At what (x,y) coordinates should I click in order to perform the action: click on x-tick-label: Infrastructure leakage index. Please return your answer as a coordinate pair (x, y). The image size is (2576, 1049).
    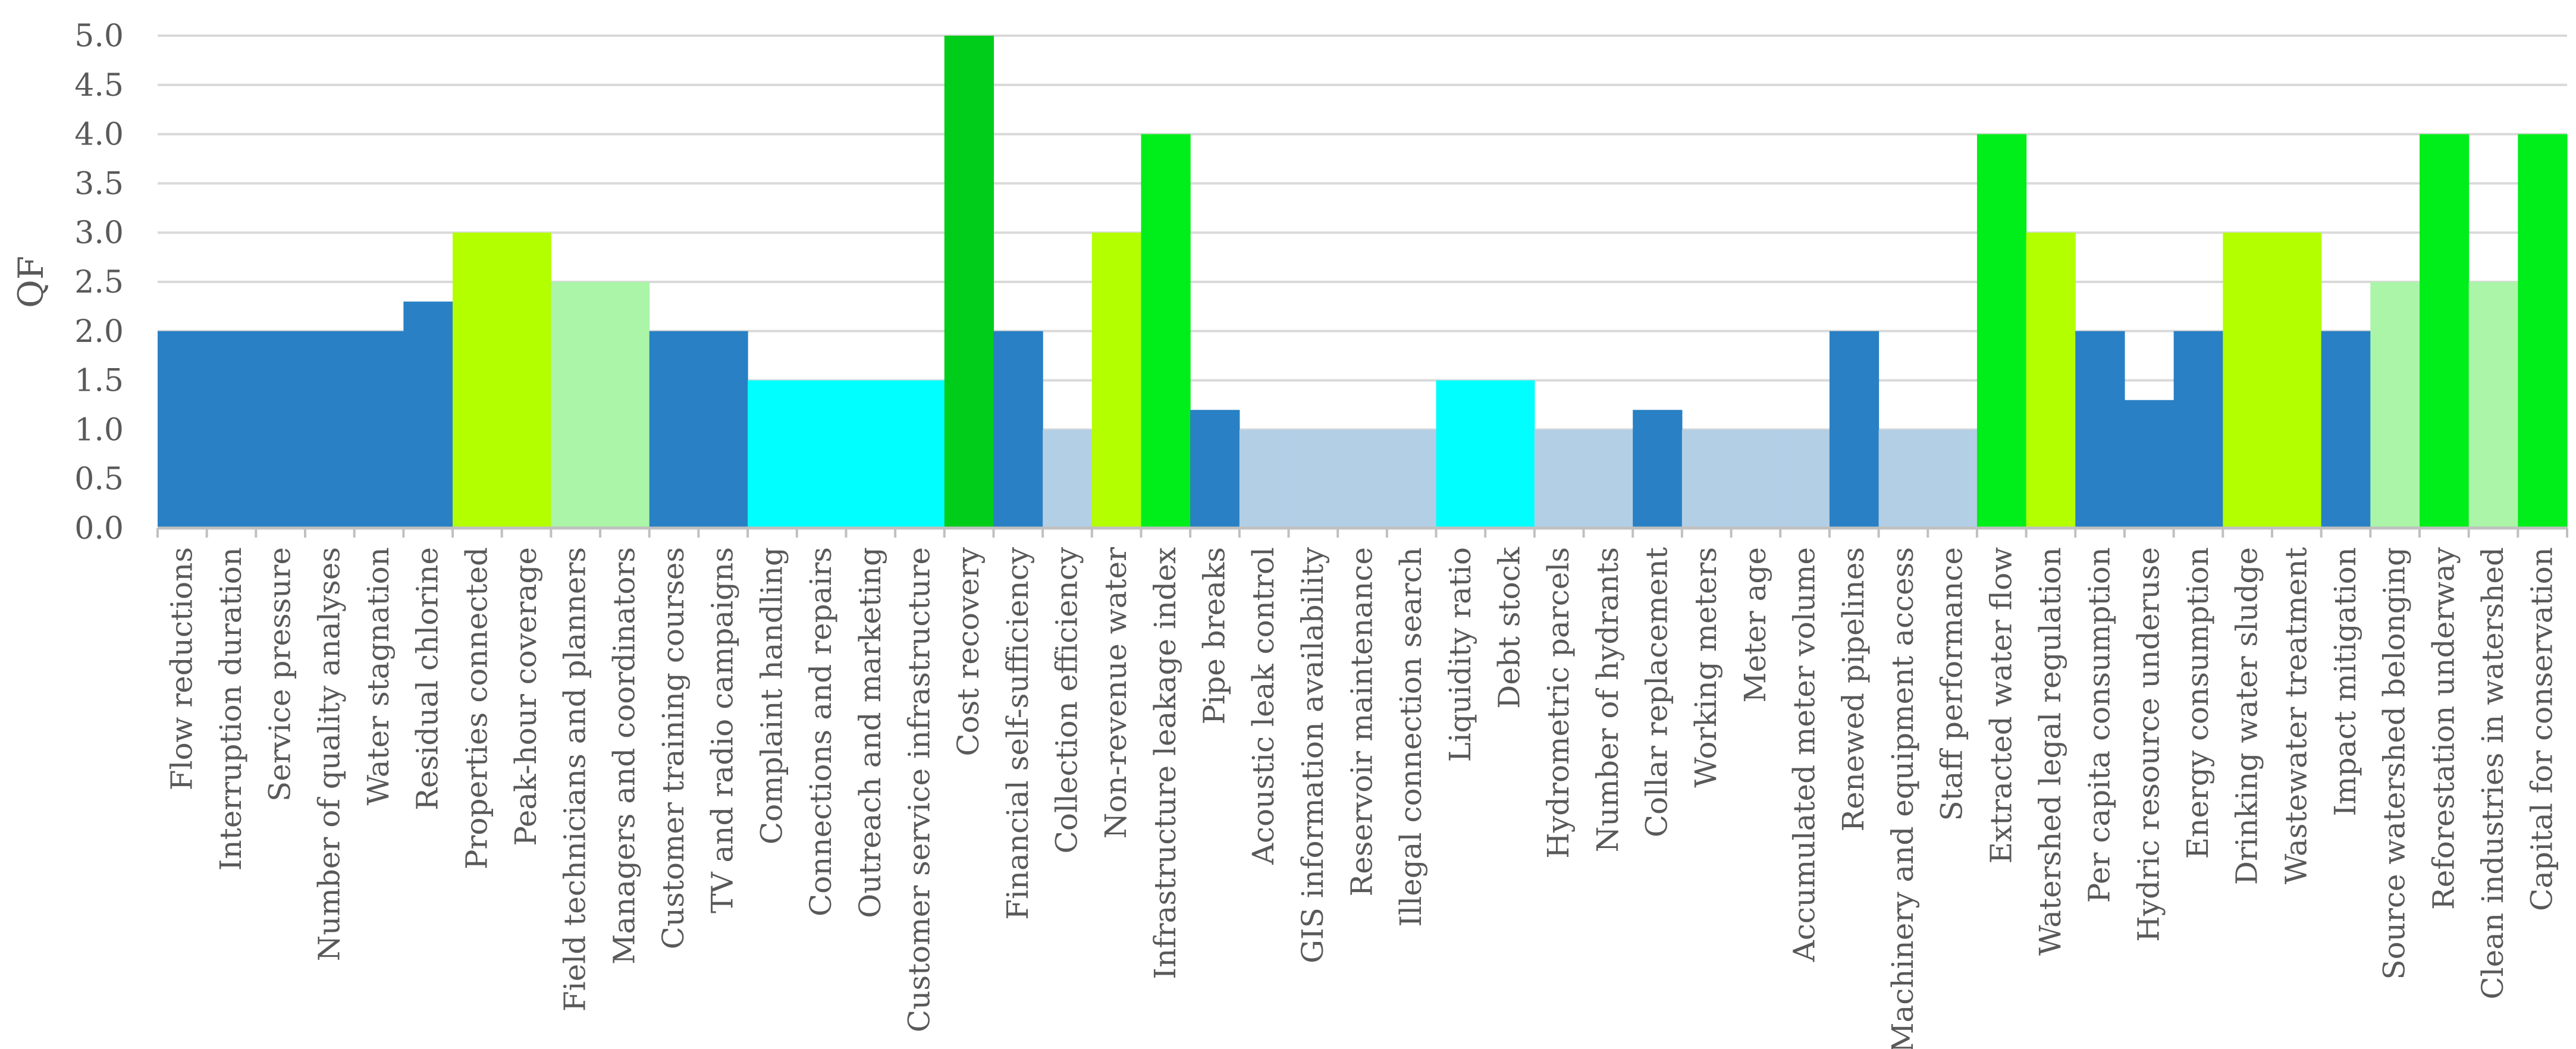
    Looking at the image, I should click on (1165, 763).